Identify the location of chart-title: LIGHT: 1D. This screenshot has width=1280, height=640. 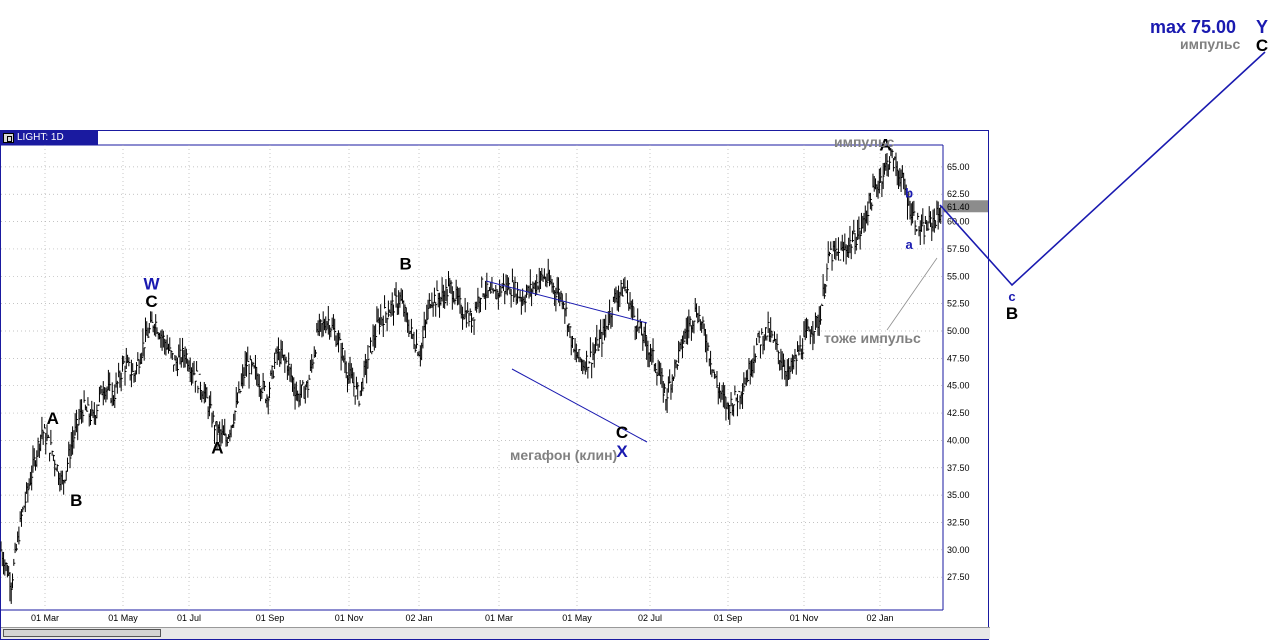
(40, 137).